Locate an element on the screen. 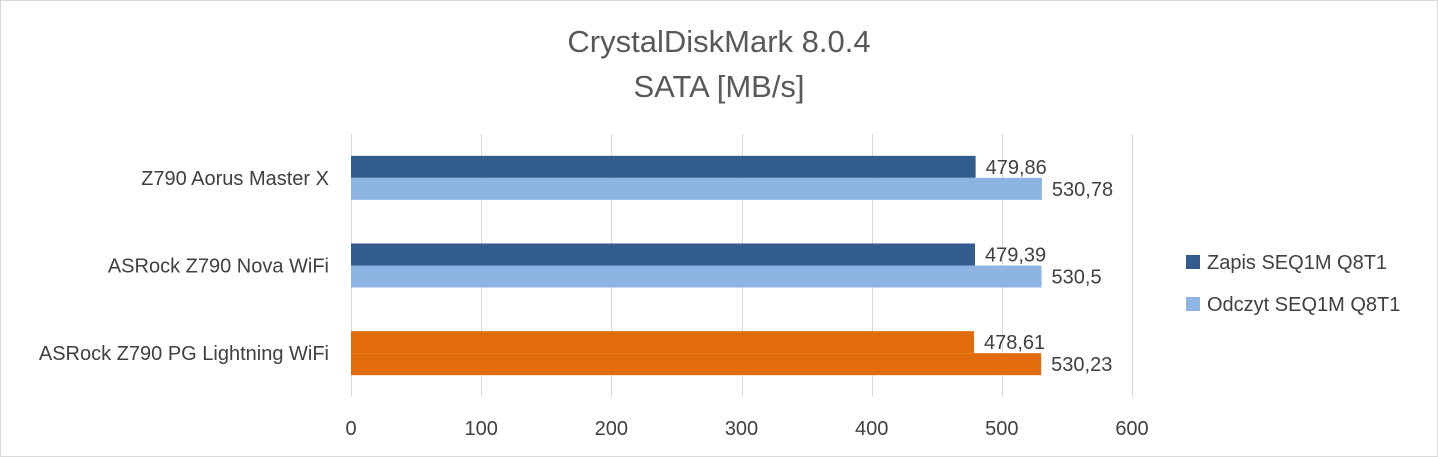 Image resolution: width=1438 pixels, height=457 pixels. data-label: 530,23 is located at coordinates (1081, 365).